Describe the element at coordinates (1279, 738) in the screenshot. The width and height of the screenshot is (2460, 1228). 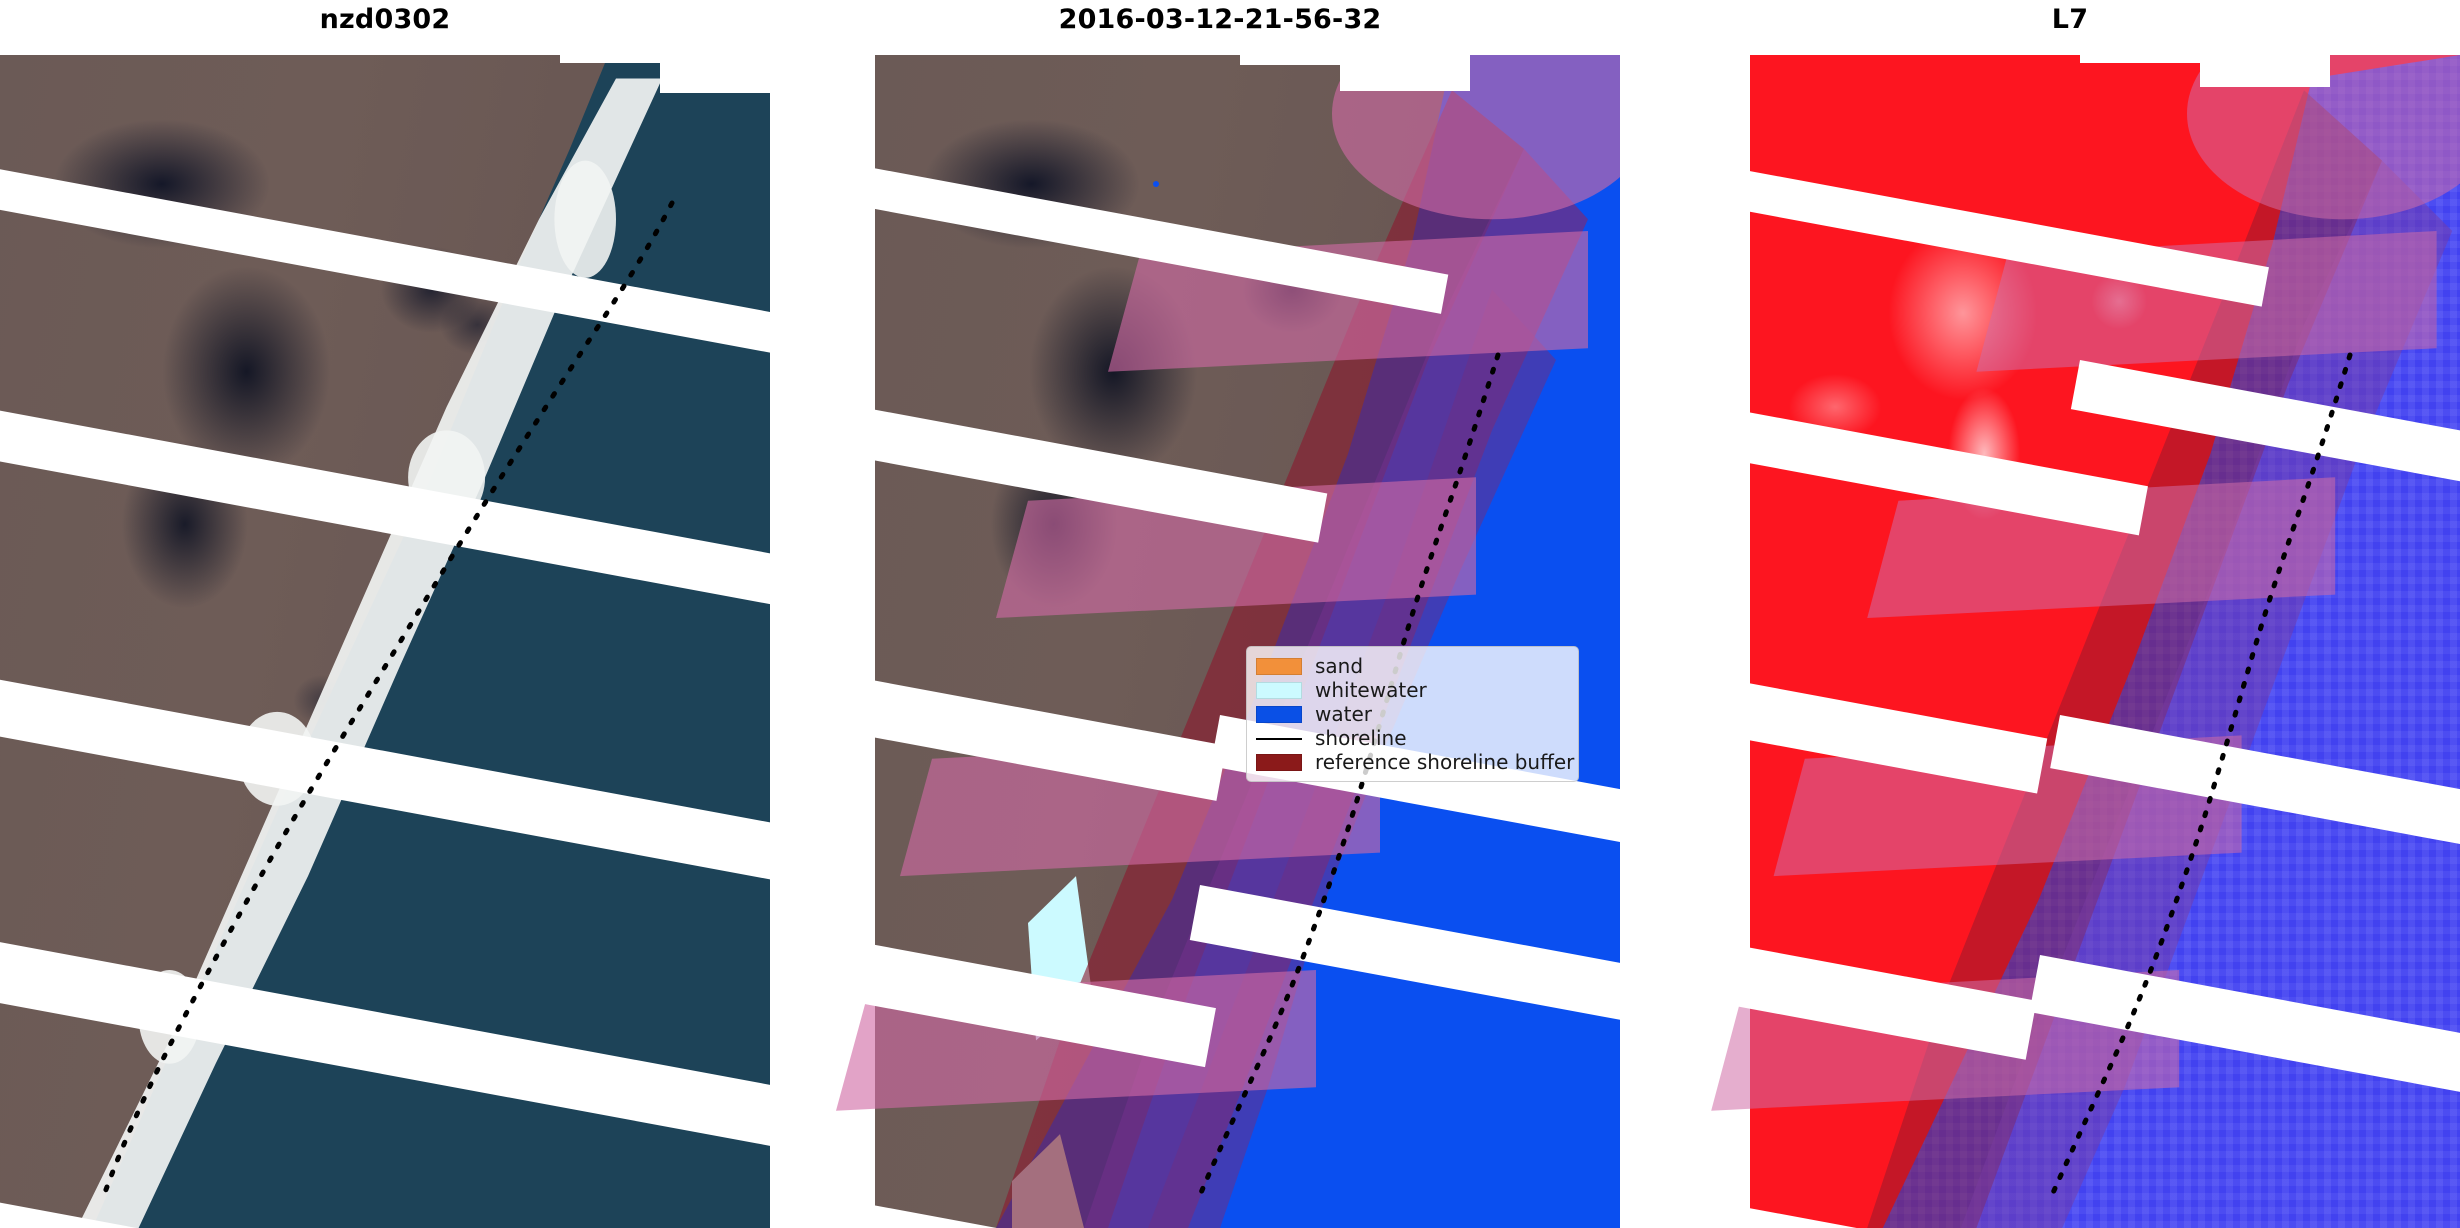
I see `legend-swatch-shoreline` at that location.